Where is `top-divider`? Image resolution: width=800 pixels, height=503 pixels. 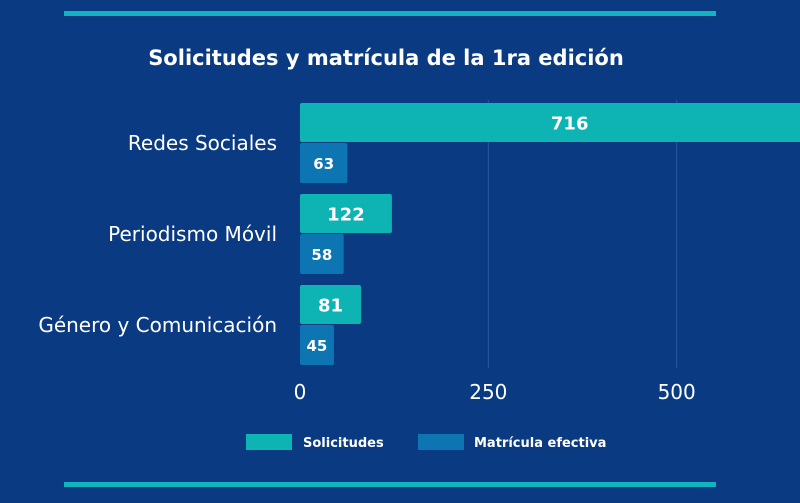 top-divider is located at coordinates (390, 13).